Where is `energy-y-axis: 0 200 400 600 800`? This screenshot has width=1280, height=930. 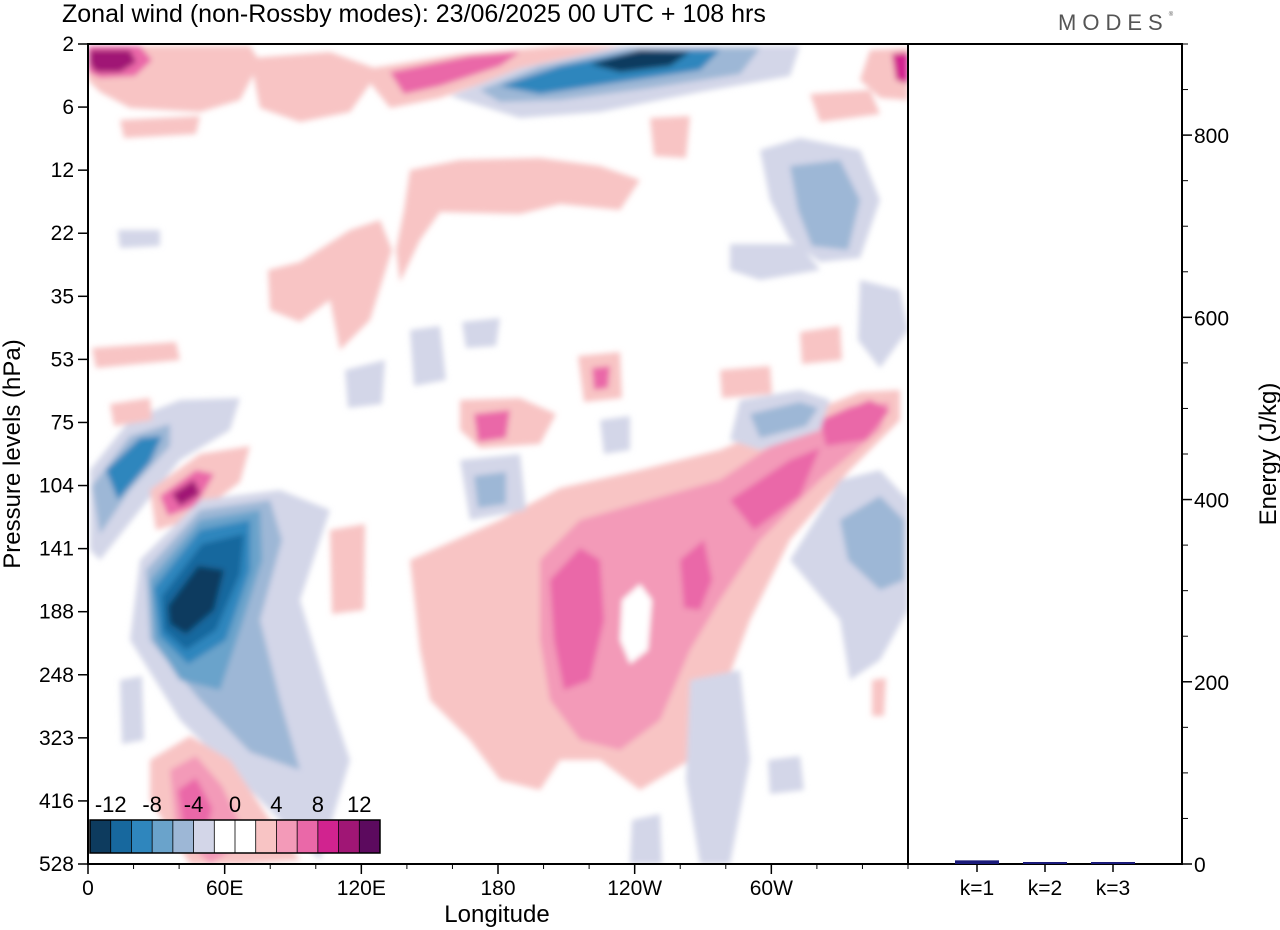 energy-y-axis: 0 200 400 600 800 is located at coordinates (1205, 460).